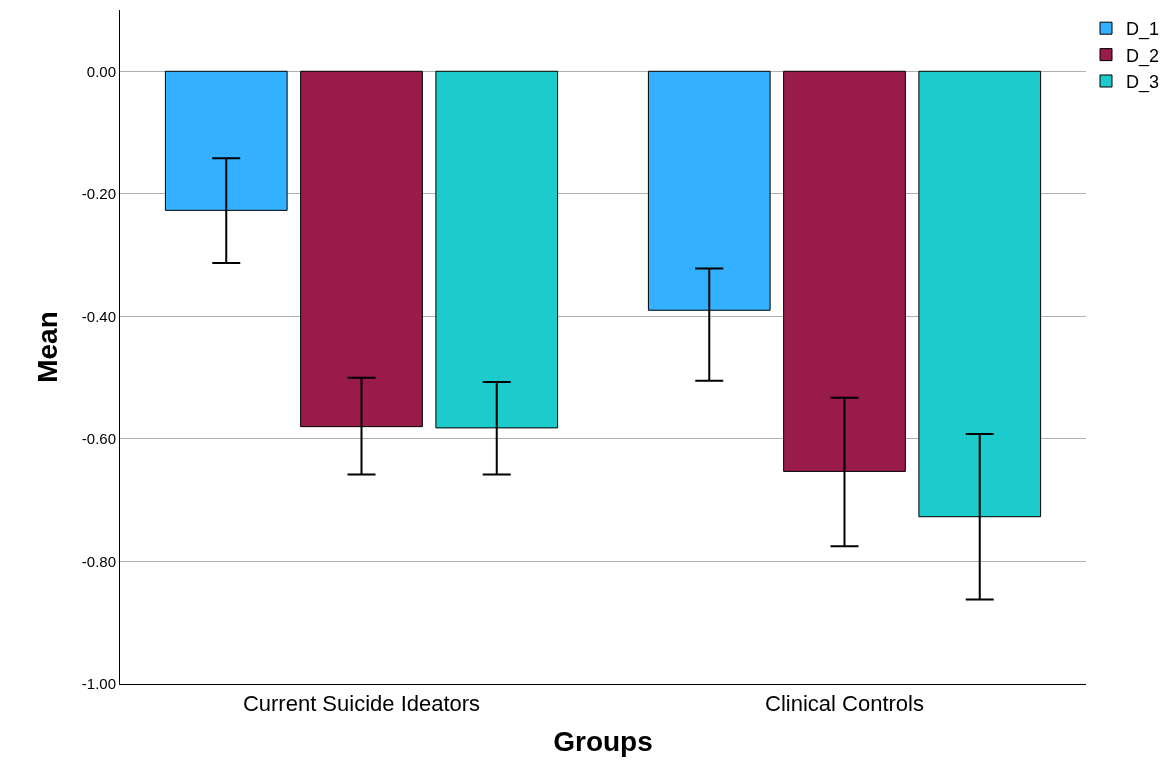 The width and height of the screenshot is (1175, 774). Describe the element at coordinates (98, 316) in the screenshot. I see `y-tick-label: -0.40` at that location.